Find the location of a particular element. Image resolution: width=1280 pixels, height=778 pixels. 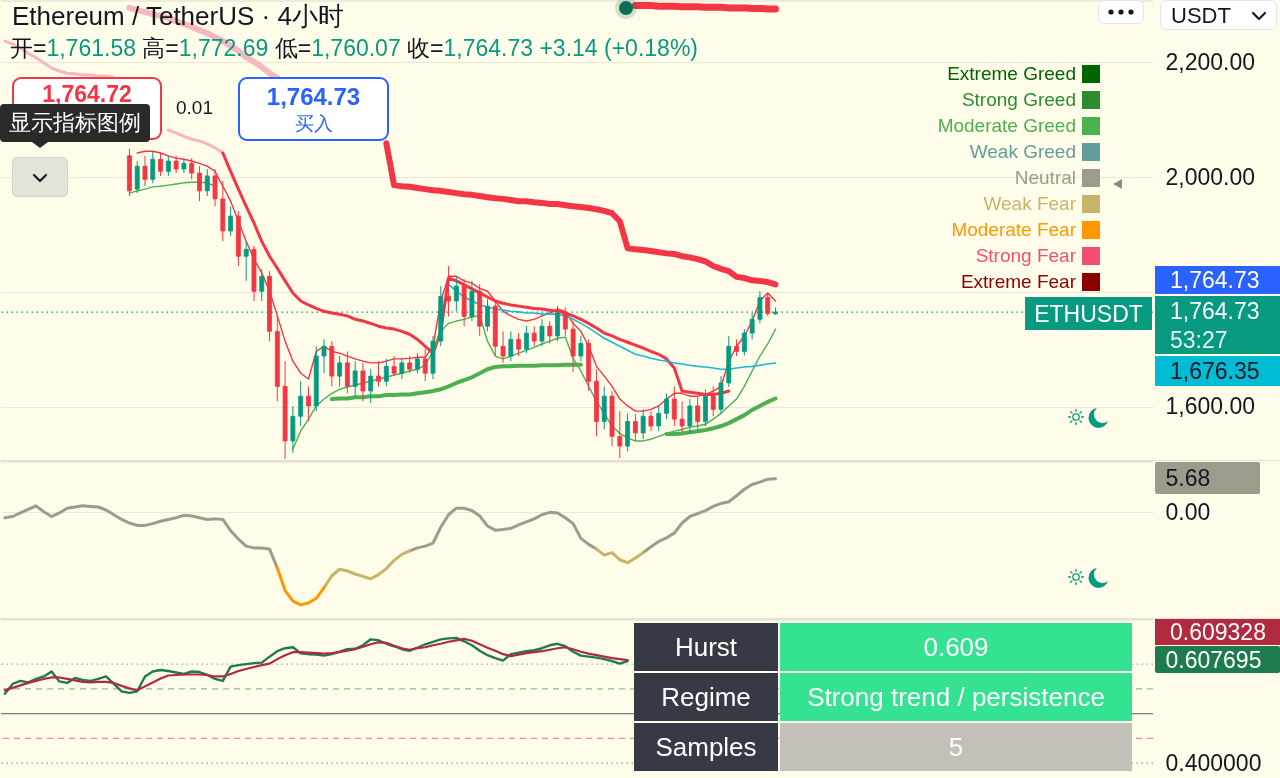

legend-label: Moderate Fear is located at coordinates (1013, 230).